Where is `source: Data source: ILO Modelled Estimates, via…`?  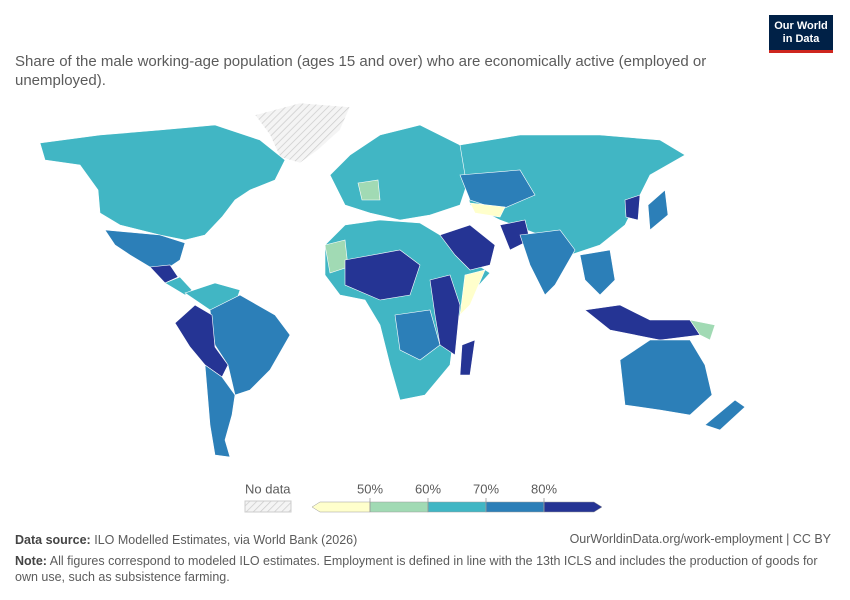
source: Data source: ILO Modelled Estimates, via… is located at coordinates (186, 540).